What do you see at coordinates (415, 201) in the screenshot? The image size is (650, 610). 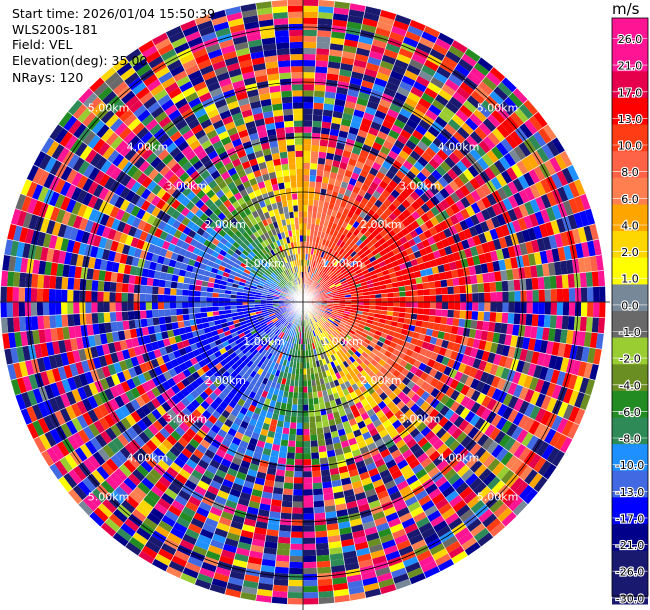 I see `ray-separator` at bounding box center [415, 201].